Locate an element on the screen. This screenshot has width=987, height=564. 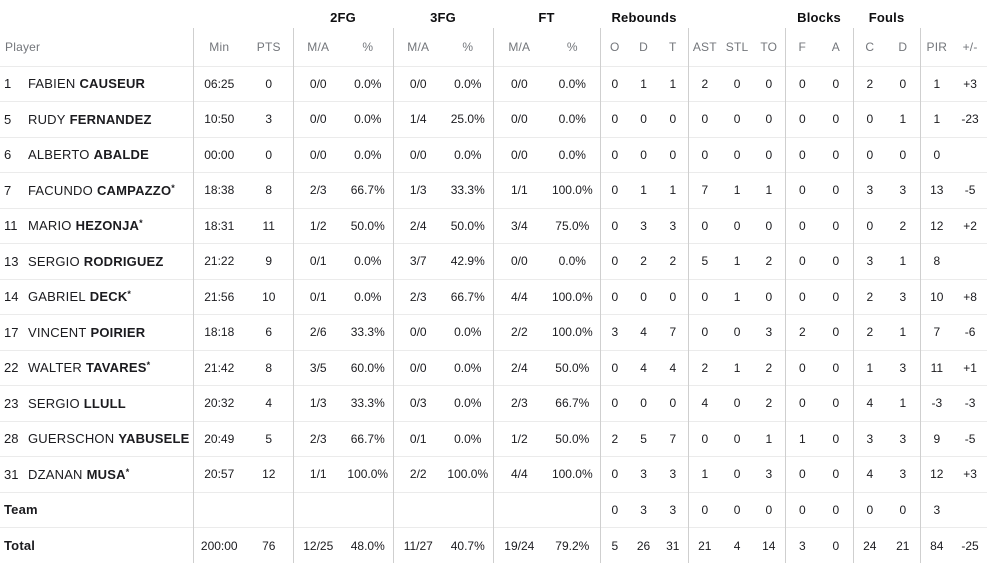
stat-cell: 2/2 is located at coordinates (519, 332).